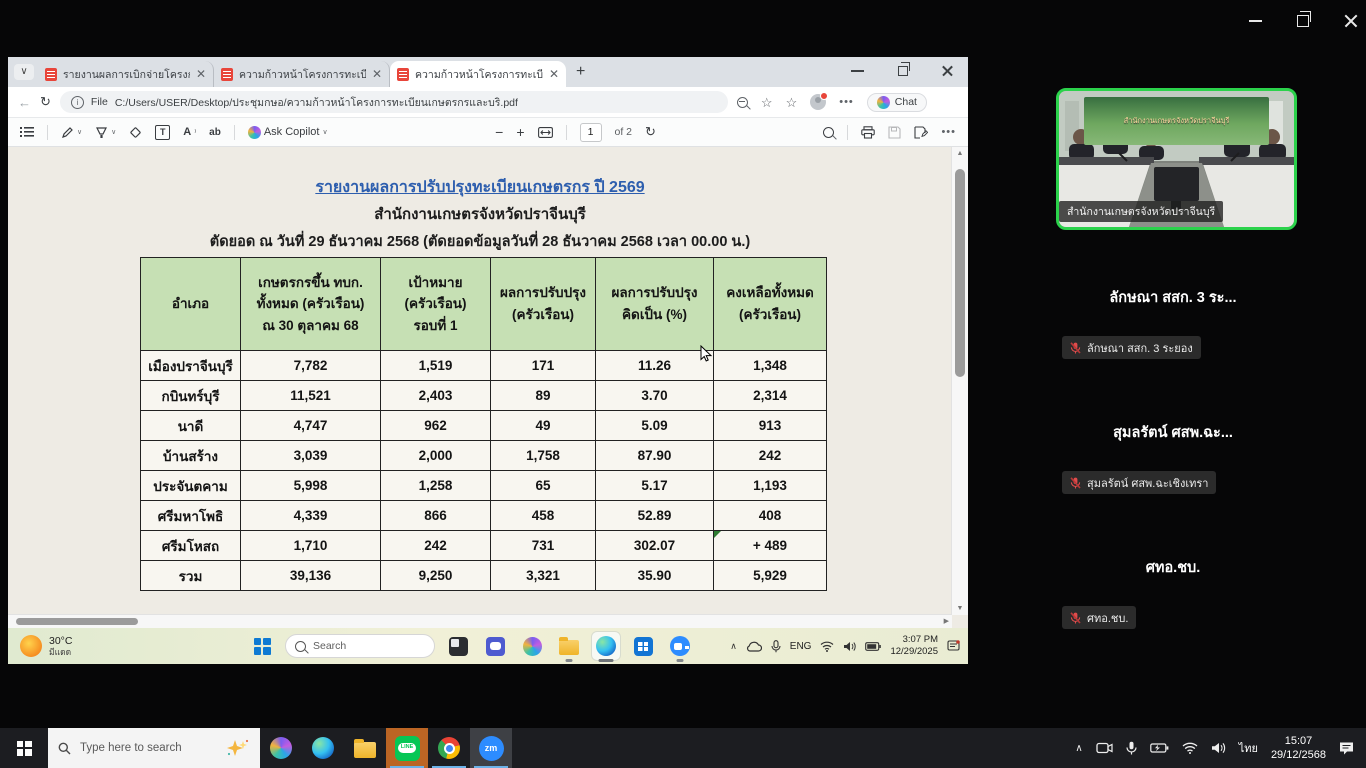 The width and height of the screenshot is (1366, 768). What do you see at coordinates (857, 71) in the screenshot?
I see `browser-minimize-icon` at bounding box center [857, 71].